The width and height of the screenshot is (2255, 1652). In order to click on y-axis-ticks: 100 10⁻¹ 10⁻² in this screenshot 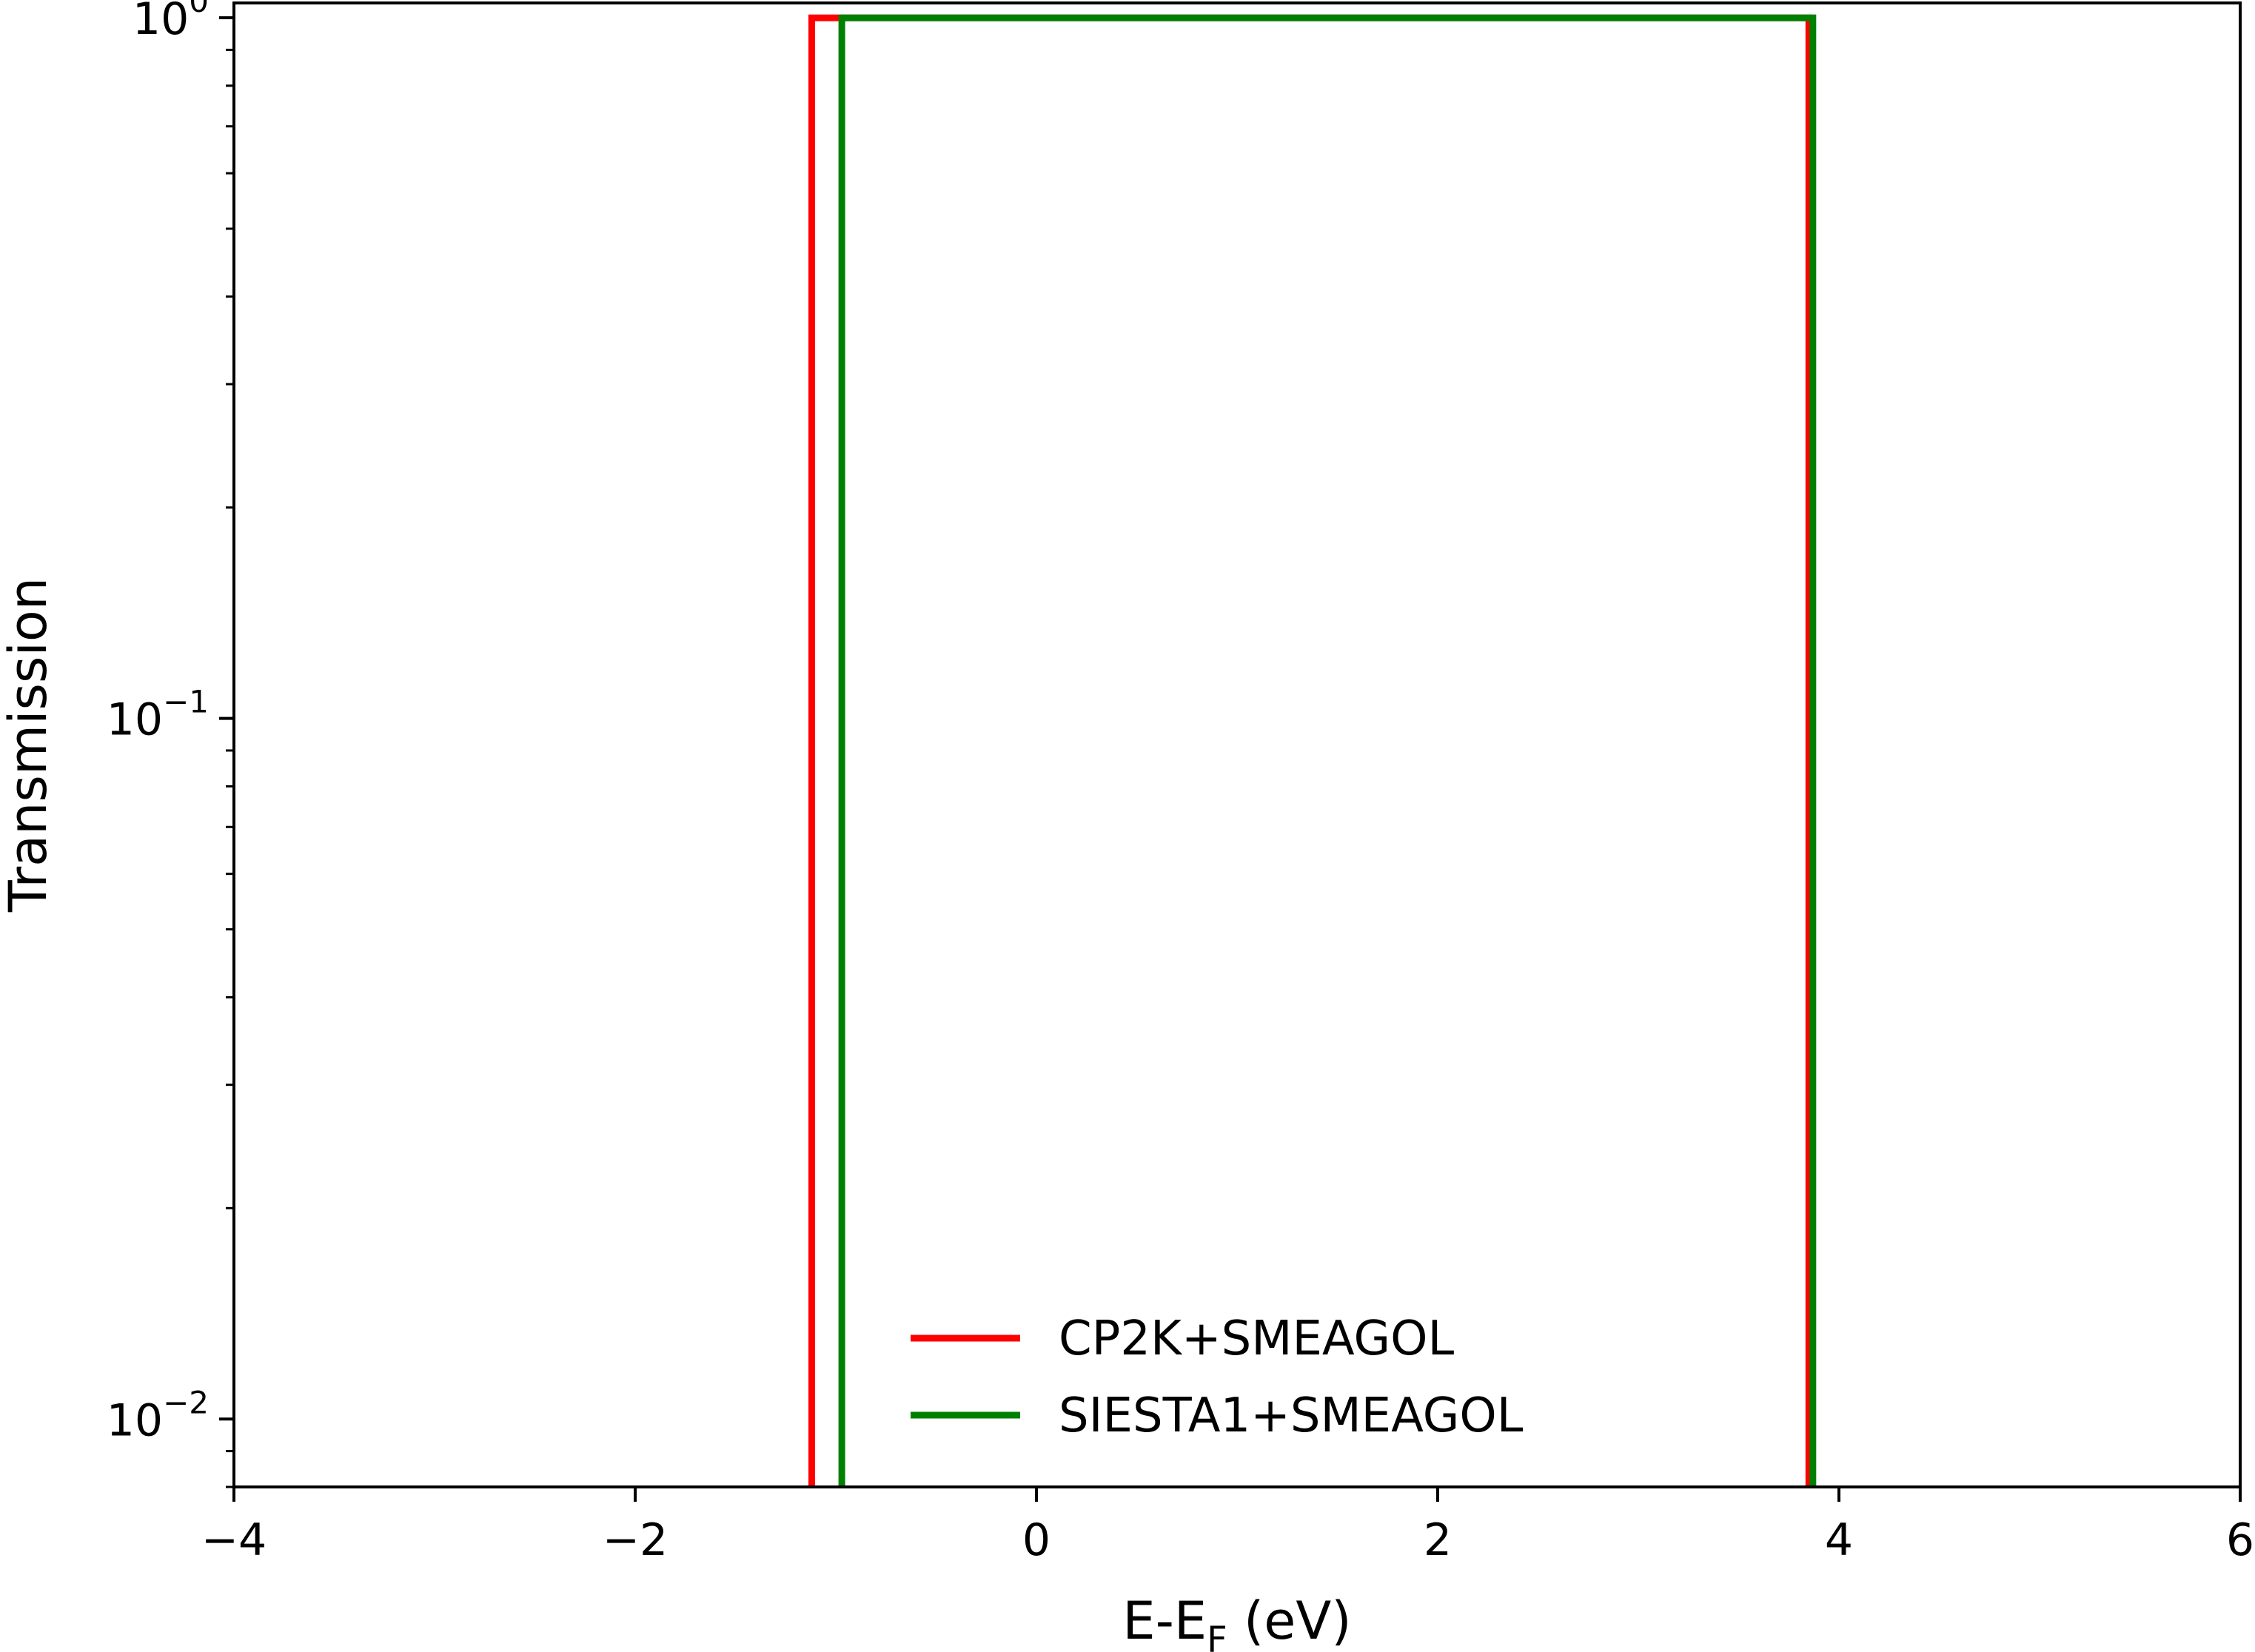, I will do `click(170, 744)`.